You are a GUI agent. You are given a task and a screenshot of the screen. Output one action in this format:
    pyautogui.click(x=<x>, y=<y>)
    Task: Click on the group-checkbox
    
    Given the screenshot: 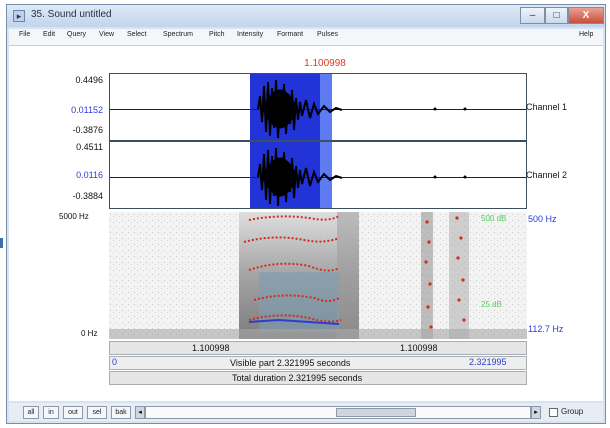 What is the action you would take?
    pyautogui.click(x=553, y=412)
    